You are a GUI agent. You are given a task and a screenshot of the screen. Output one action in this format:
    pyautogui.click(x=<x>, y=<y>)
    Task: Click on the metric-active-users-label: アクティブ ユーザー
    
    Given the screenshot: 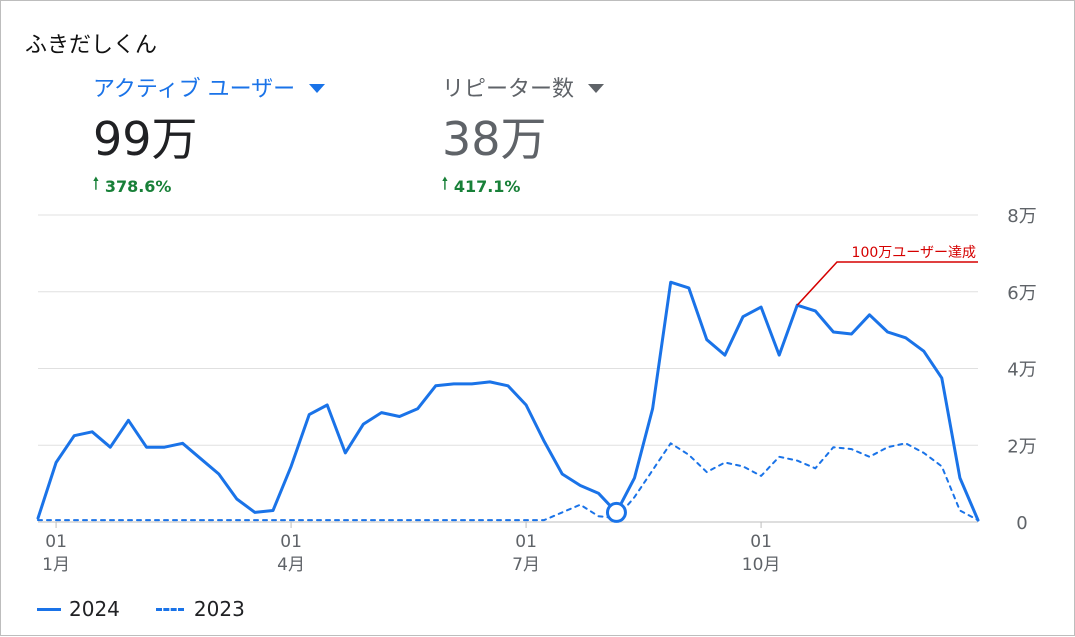 What is the action you would take?
    pyautogui.click(x=209, y=87)
    